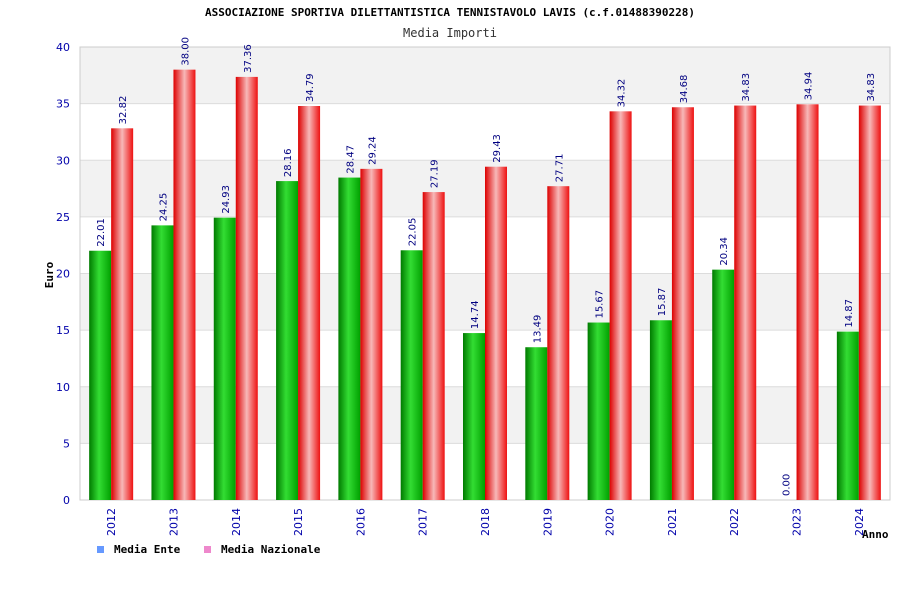 The image size is (900, 600). What do you see at coordinates (600, 304) in the screenshot?
I see `data-label: 15.67` at bounding box center [600, 304].